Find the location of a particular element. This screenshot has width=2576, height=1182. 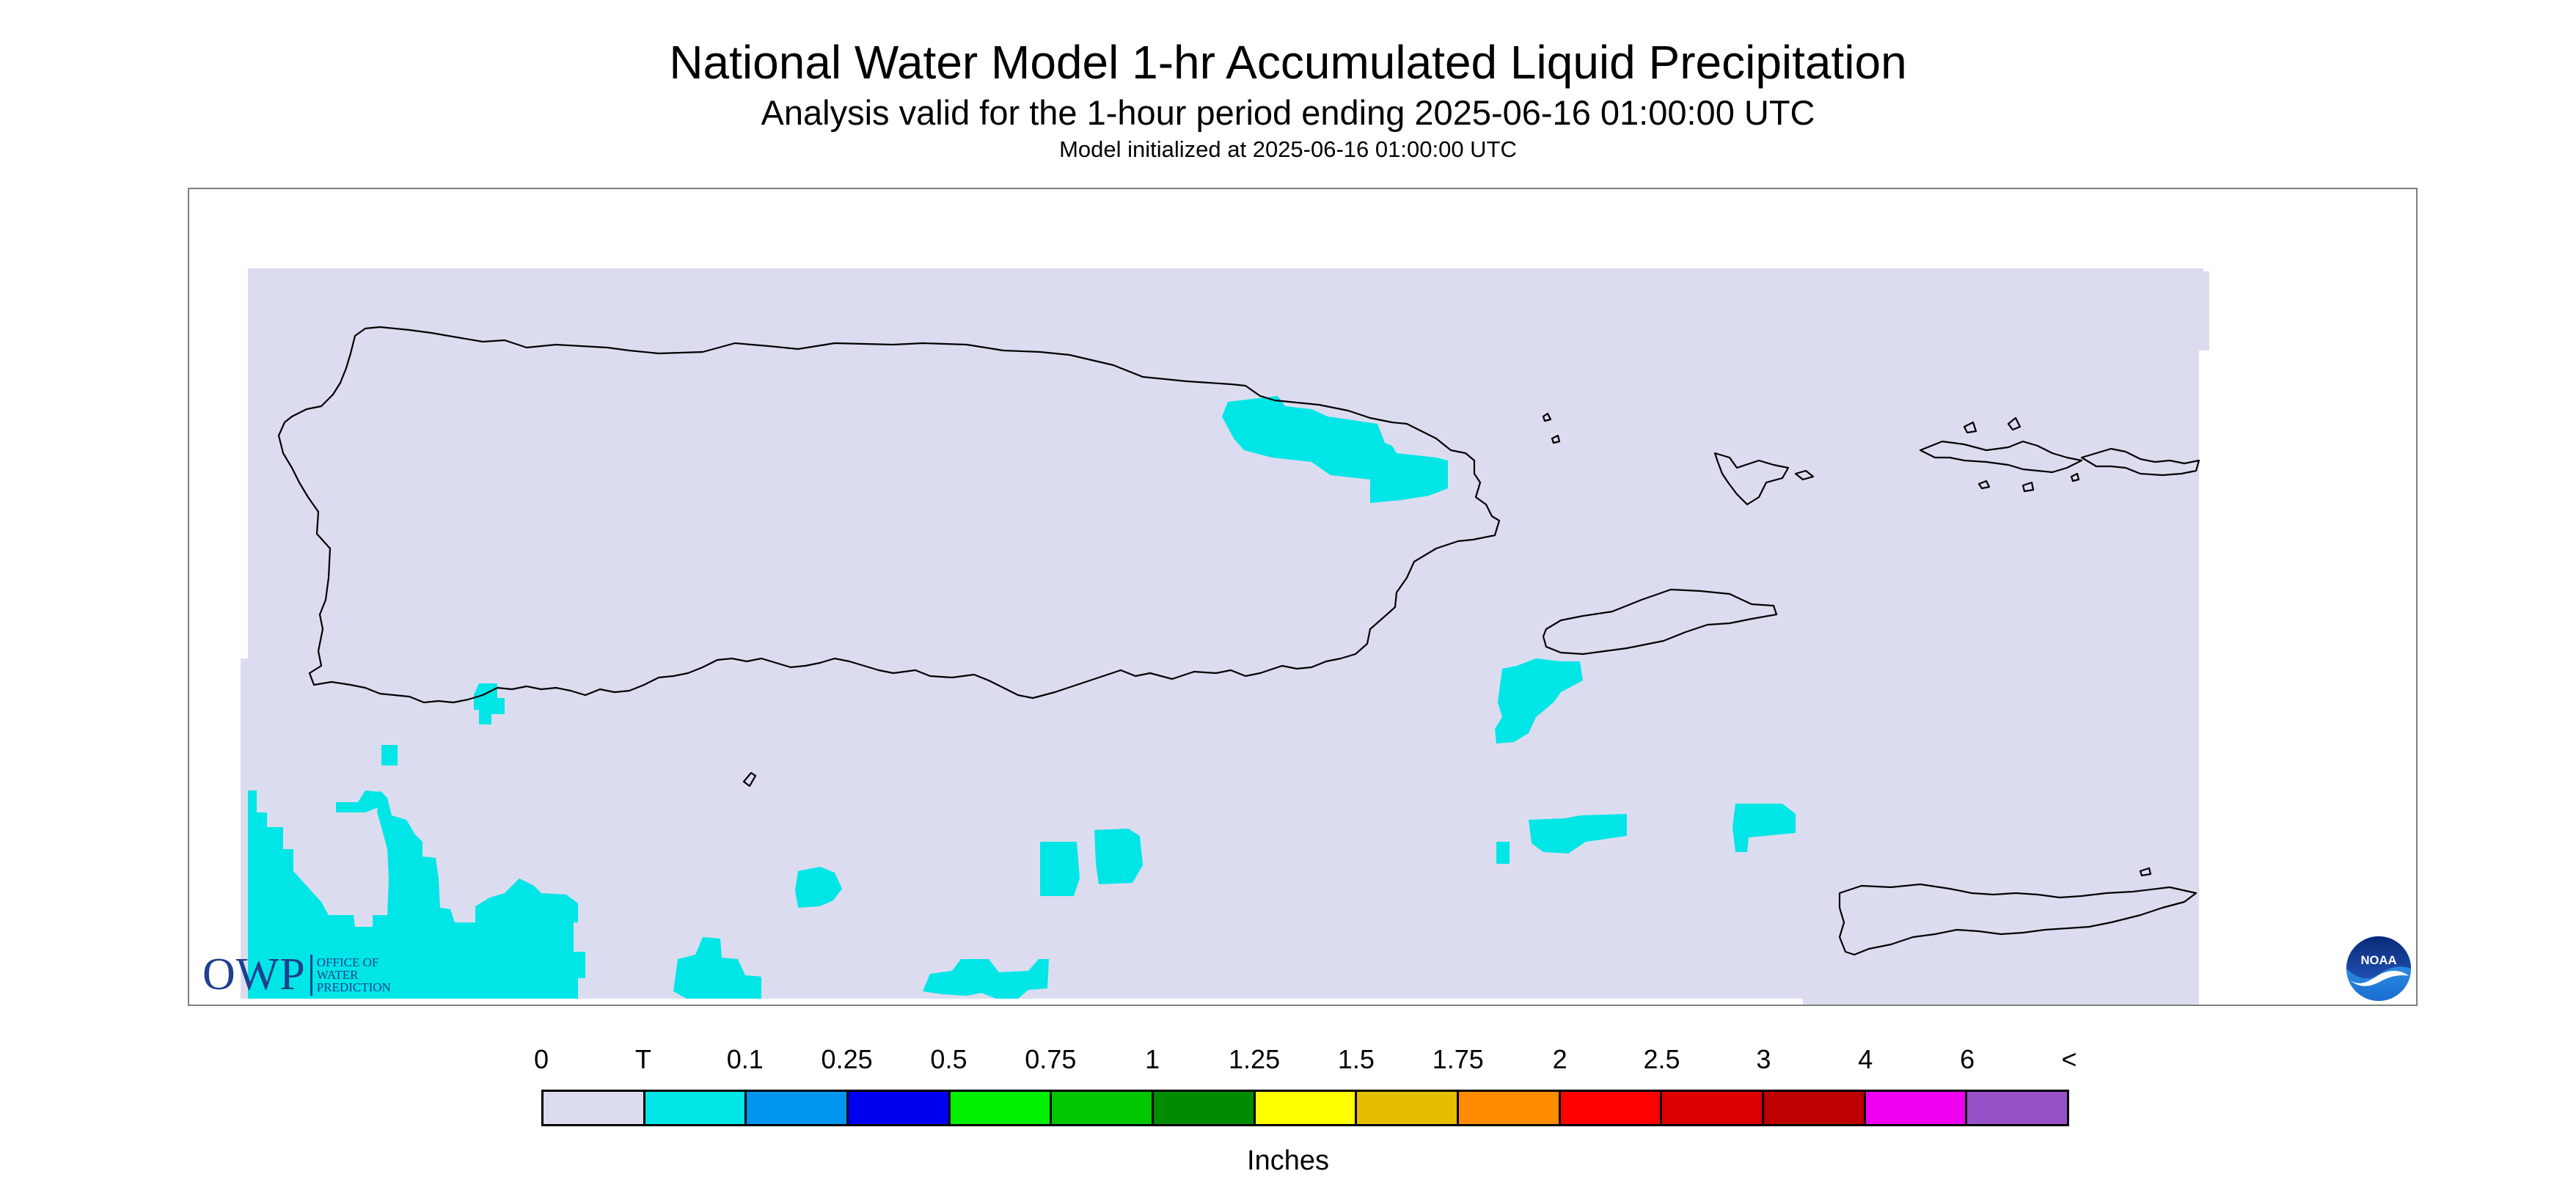

vieques-coast is located at coordinates (1660, 622).